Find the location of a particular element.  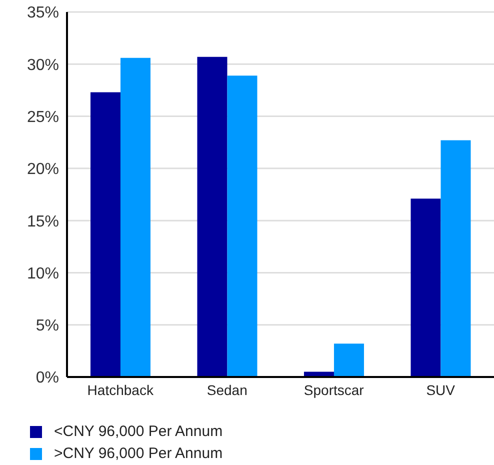

x-tick-label: SUV is located at coordinates (441, 390).